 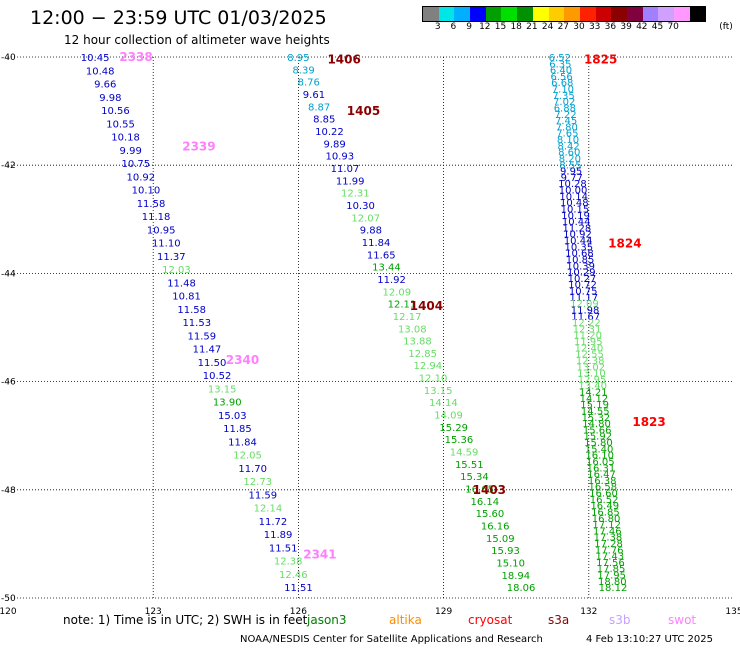 What do you see at coordinates (146, 191) in the screenshot?
I see `wave-height-label: 10.10` at bounding box center [146, 191].